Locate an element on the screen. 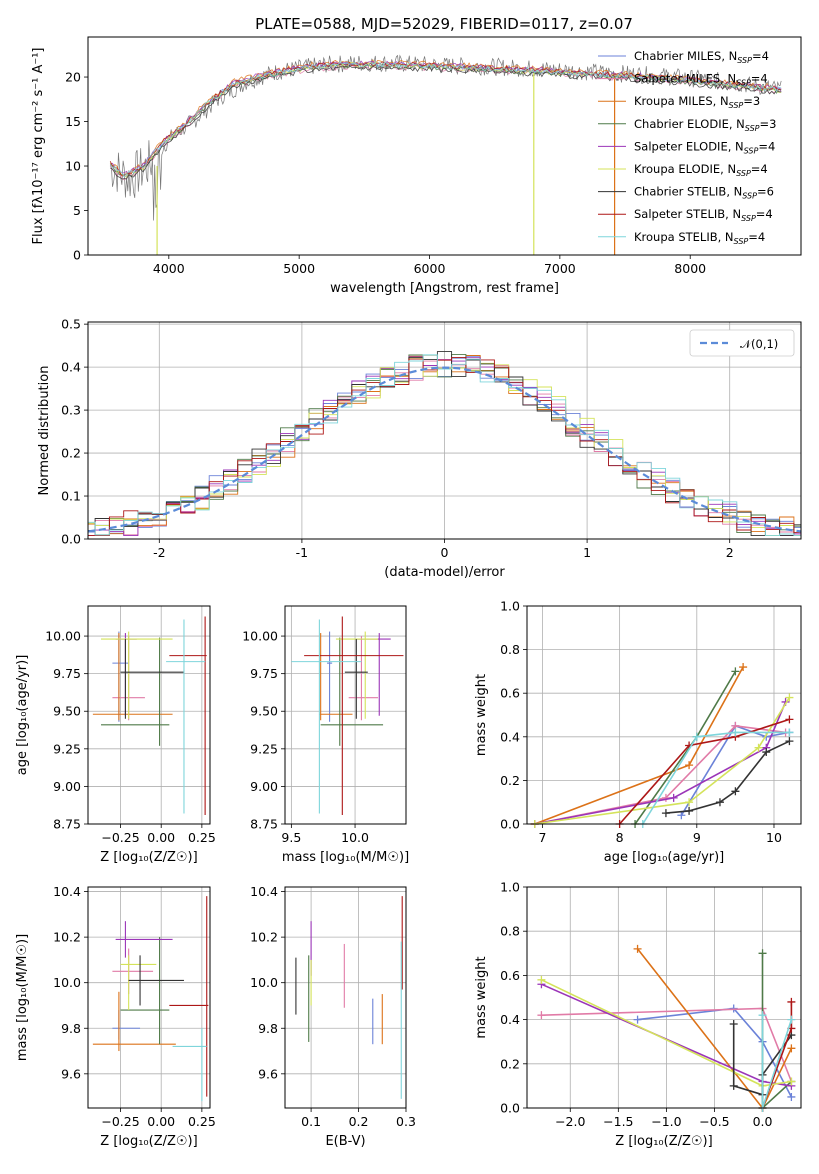  y-axis-label: mass [log₁₀(M/M☉)] is located at coordinates (22, 997).